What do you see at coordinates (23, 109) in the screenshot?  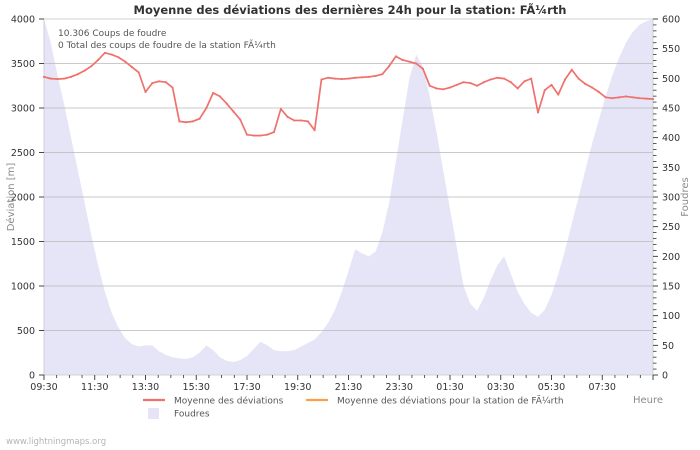 I see `y-tick-label: 3000` at bounding box center [23, 109].